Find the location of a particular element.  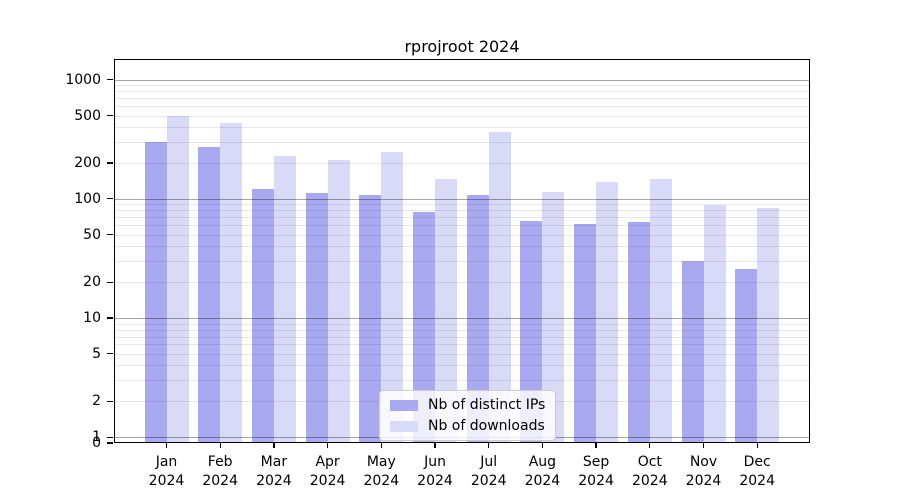

bar-distinct-ips-mar is located at coordinates (262, 316).